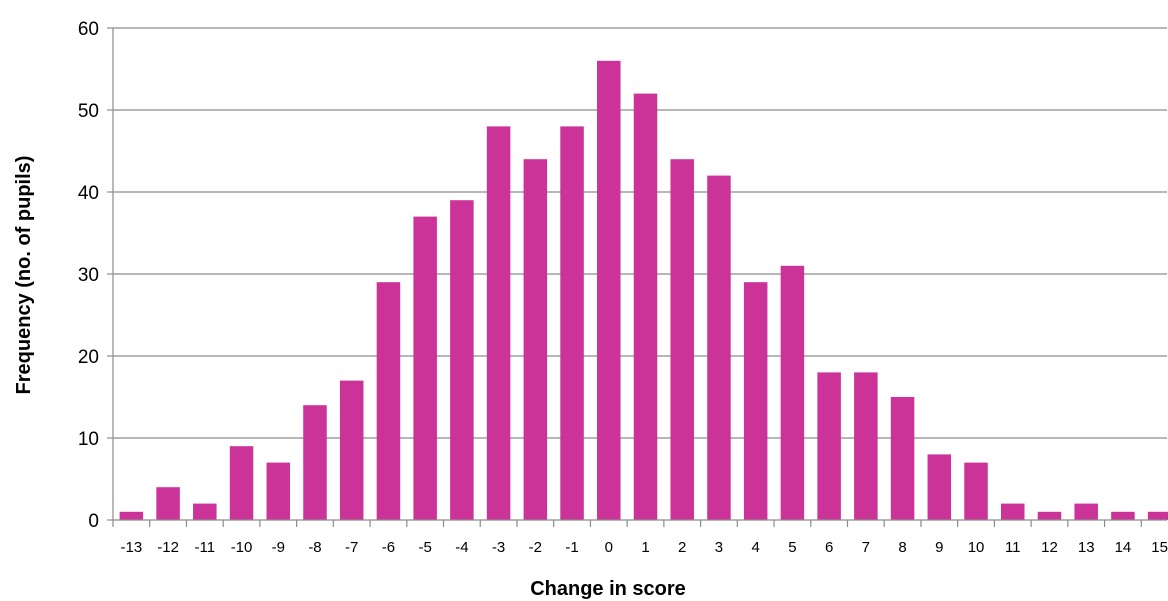  I want to click on x-tick-label: 1, so click(645, 547).